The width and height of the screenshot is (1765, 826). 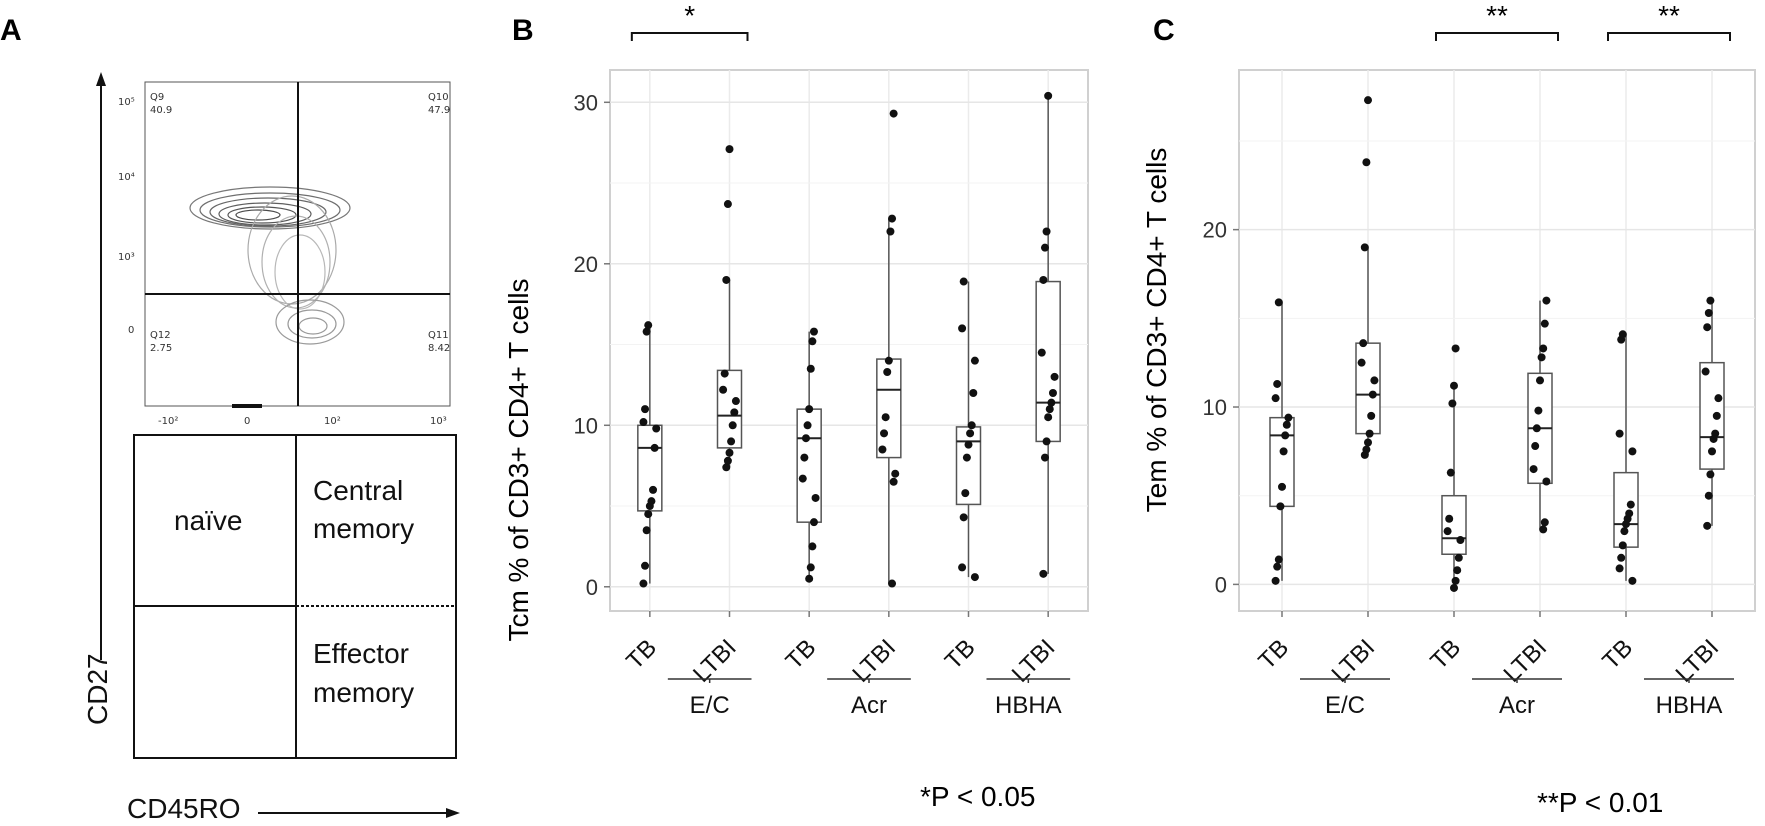 What do you see at coordinates (689, 15) in the screenshot?
I see `significance-marker: *` at bounding box center [689, 15].